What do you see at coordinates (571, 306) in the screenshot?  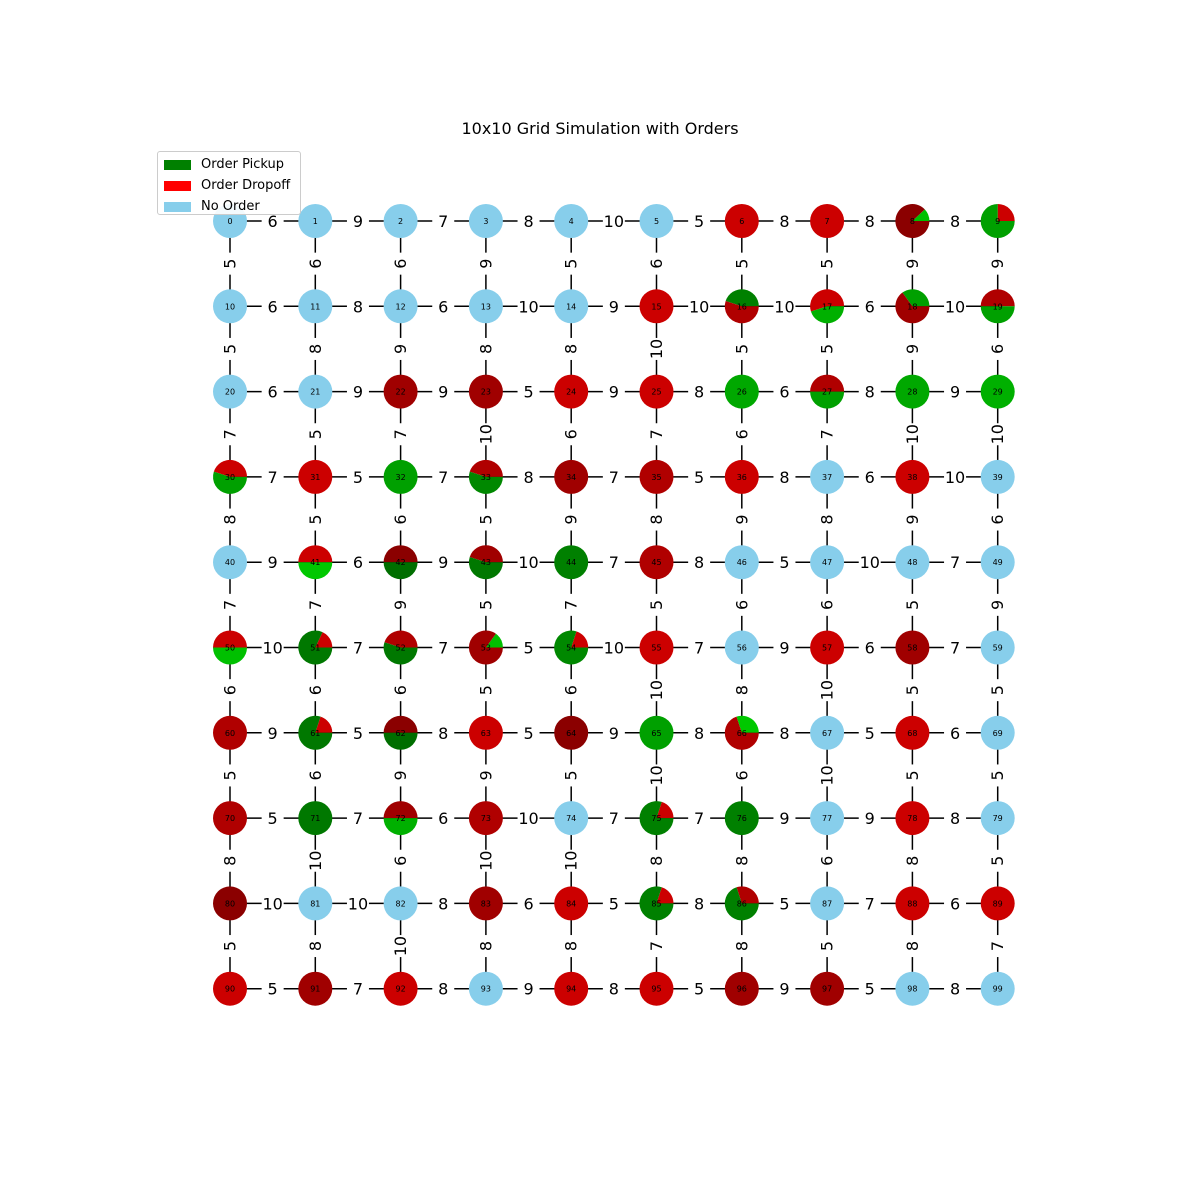 I see `node-label: 14` at bounding box center [571, 306].